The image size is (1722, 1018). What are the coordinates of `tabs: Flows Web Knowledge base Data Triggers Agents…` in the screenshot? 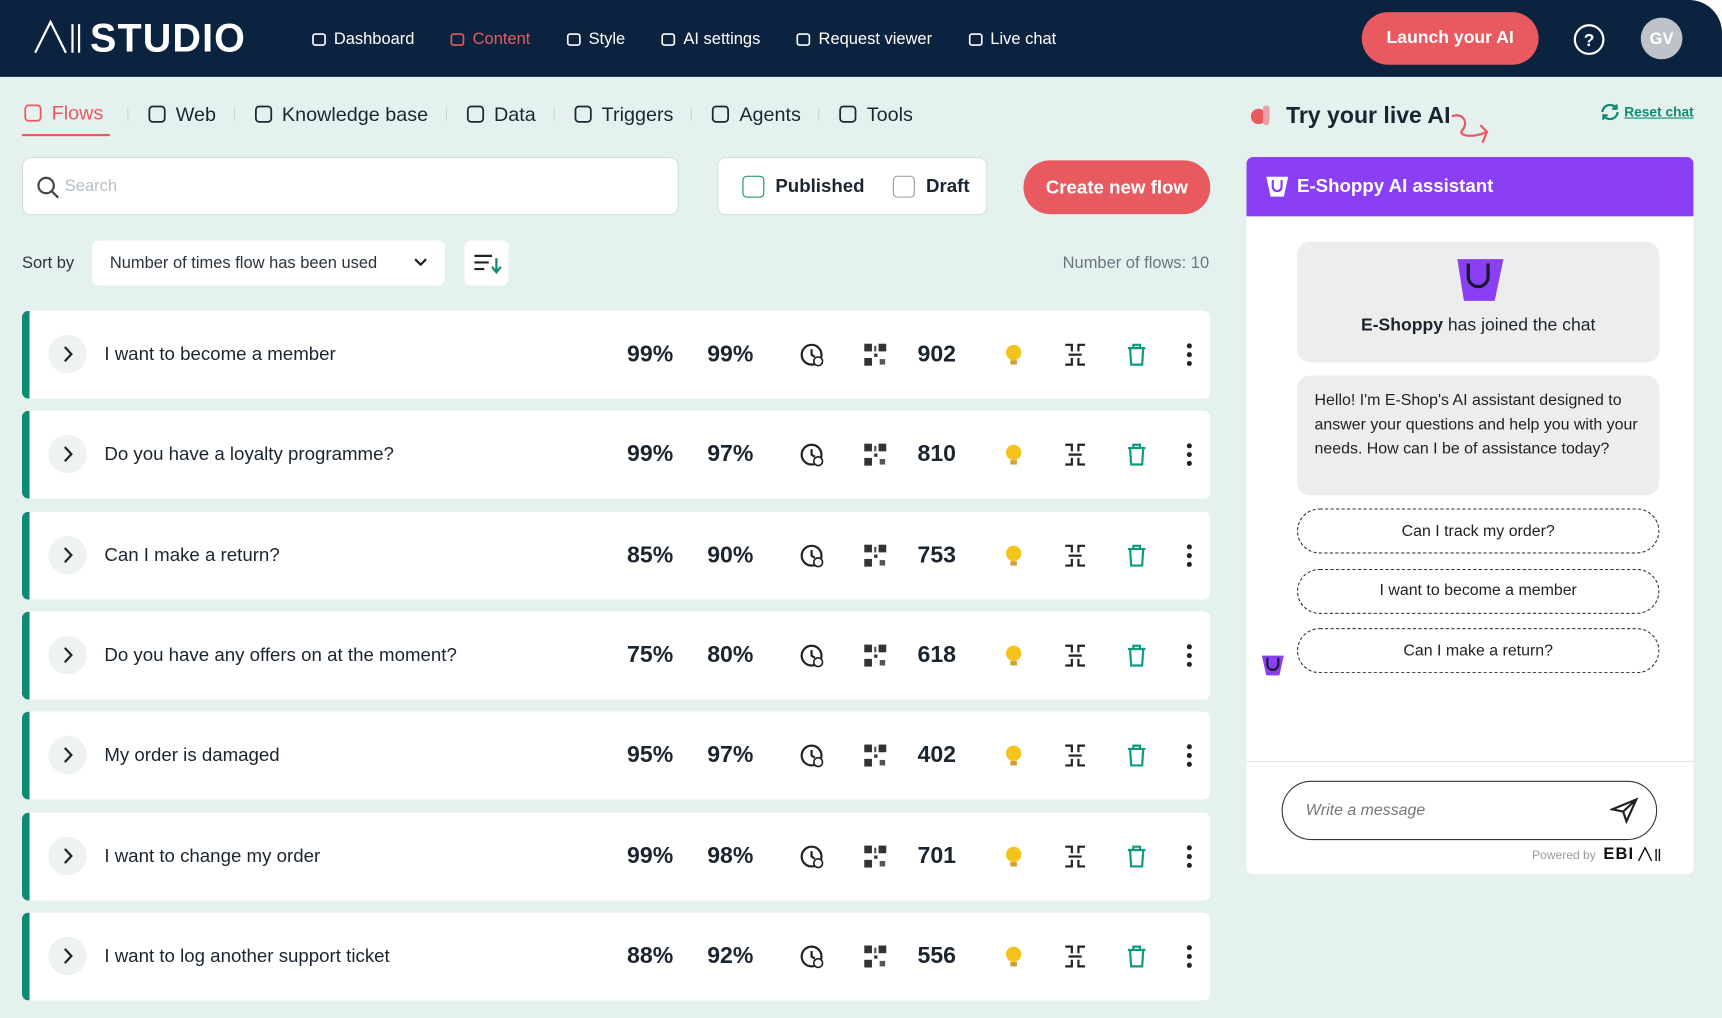 It's located at (467, 114).